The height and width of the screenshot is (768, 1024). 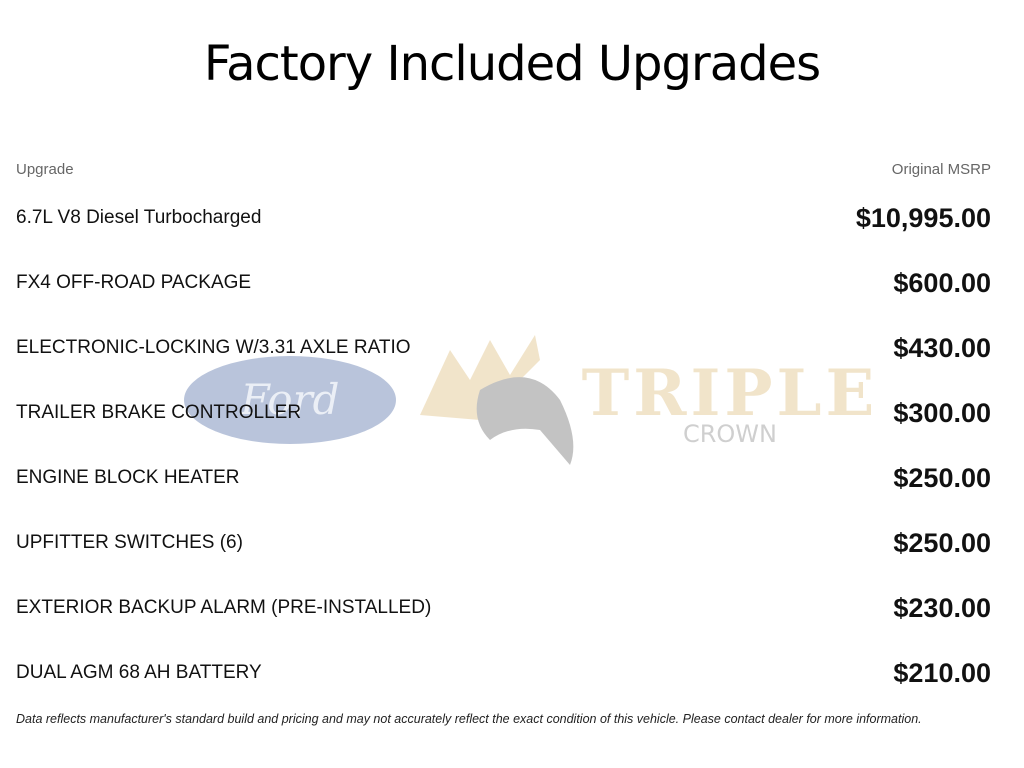 What do you see at coordinates (942, 282) in the screenshot?
I see `upgrade-price: $600.00` at bounding box center [942, 282].